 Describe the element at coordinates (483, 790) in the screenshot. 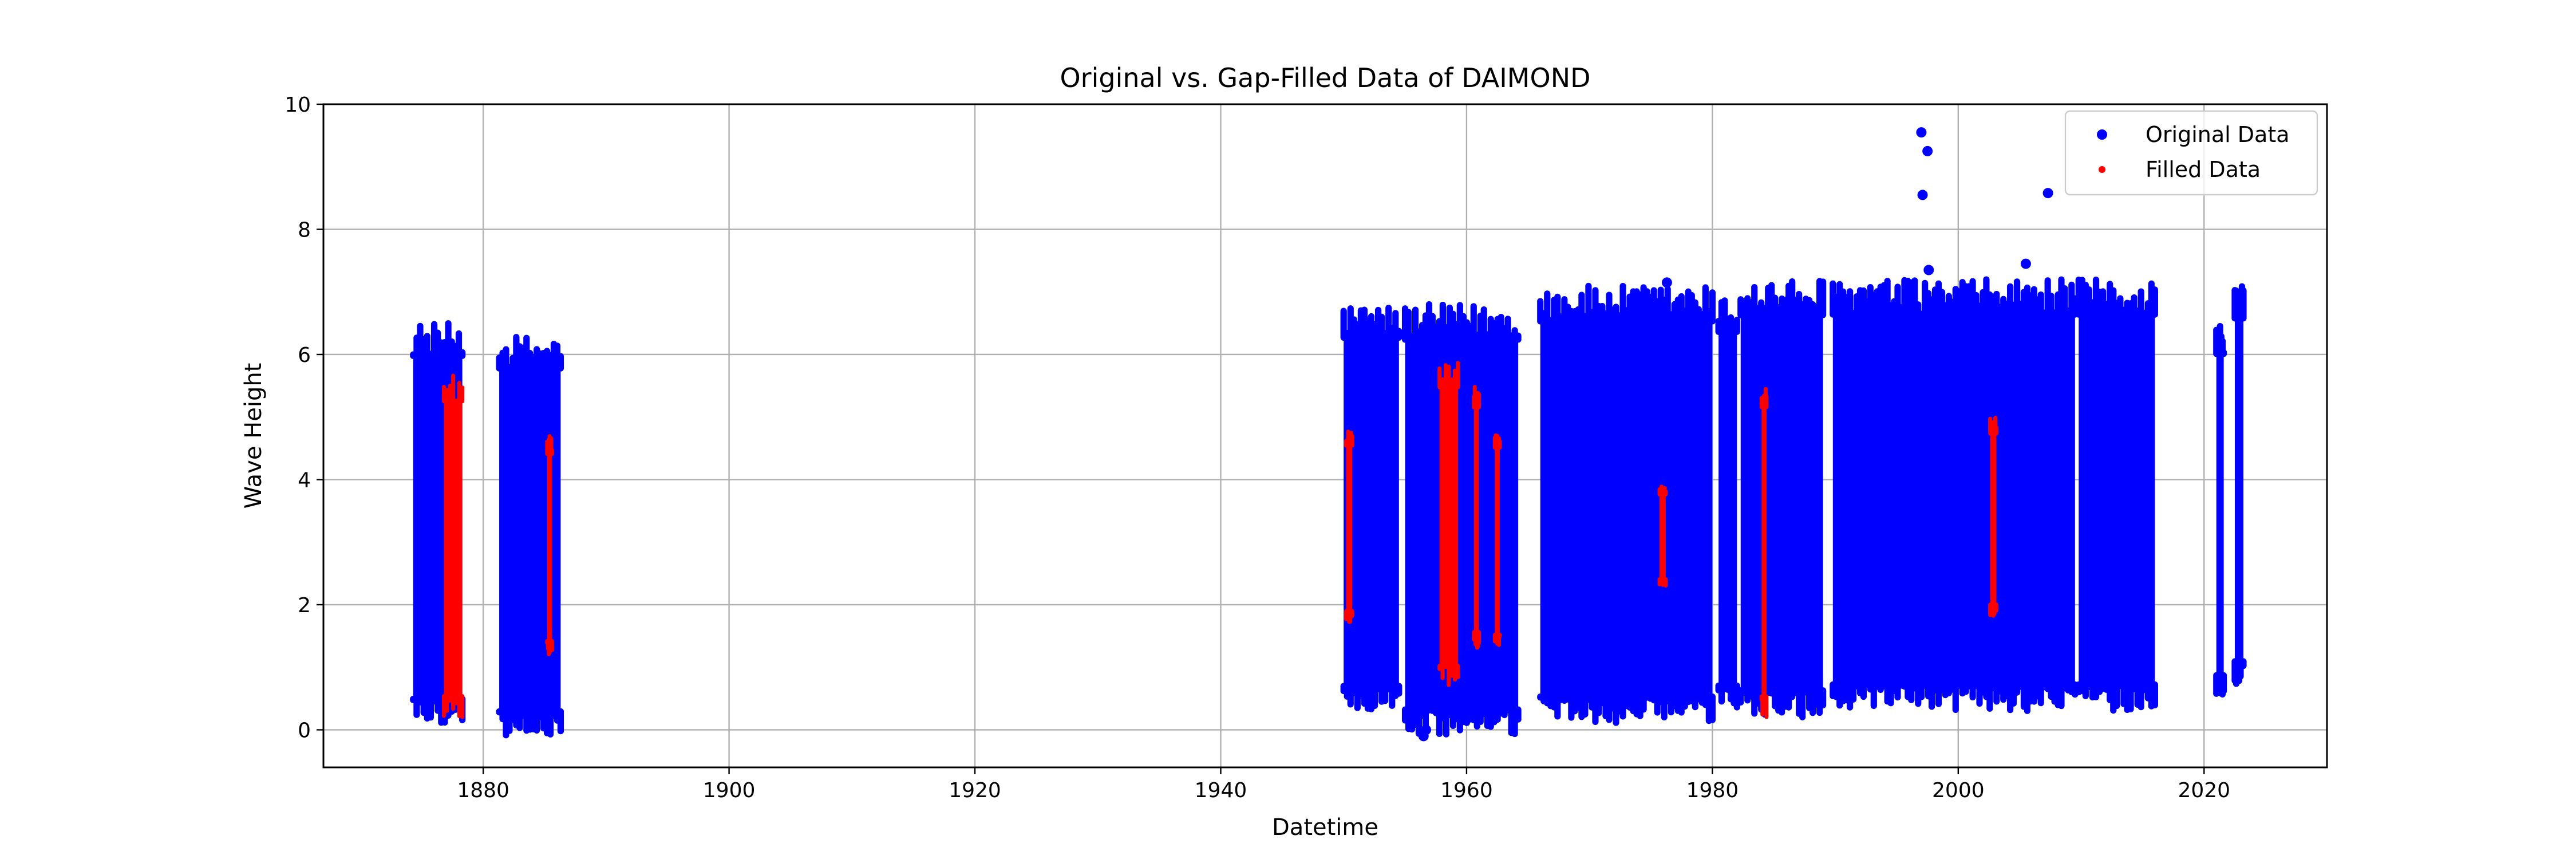

I see `x-tick-label: 1880` at that location.